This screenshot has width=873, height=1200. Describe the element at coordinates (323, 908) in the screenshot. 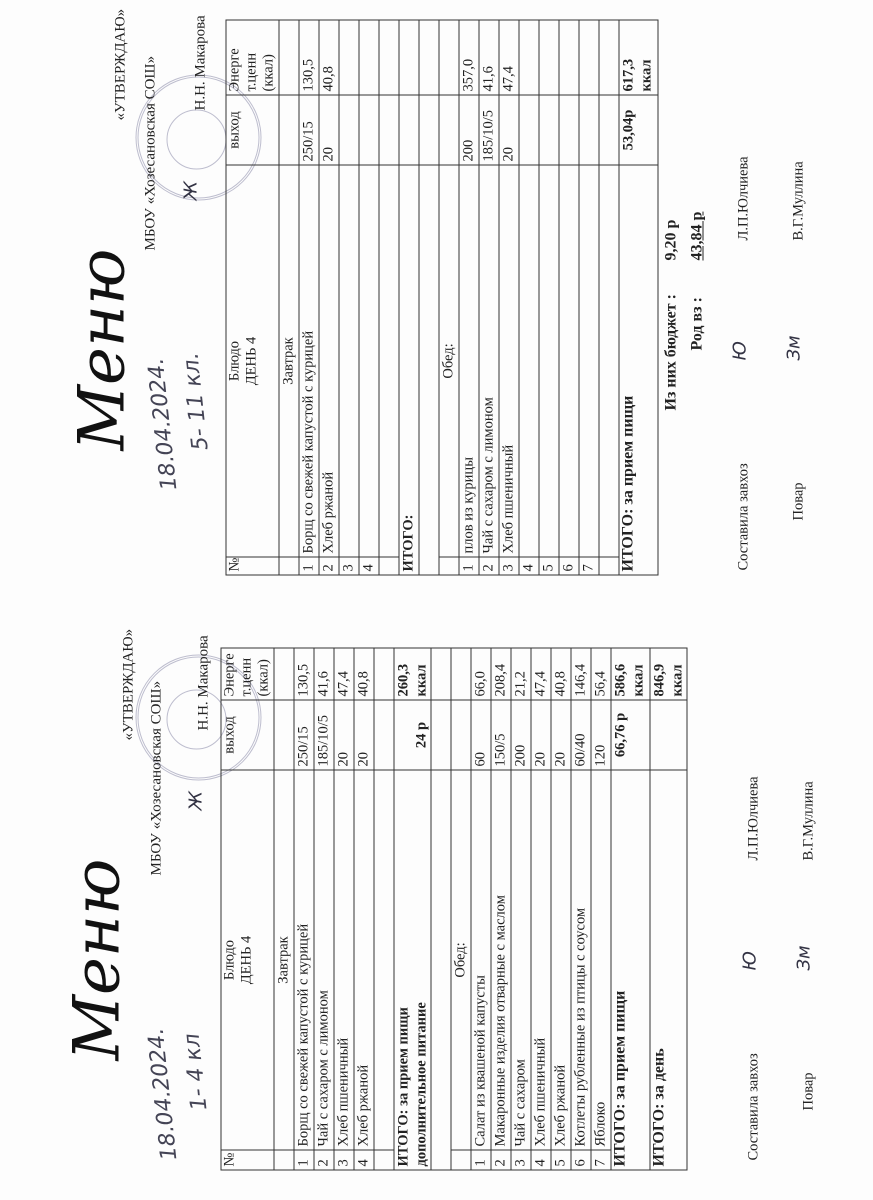

I see `table-row: 2 Чай с сахаром с лимоном 185/10/5 41,6` at that location.